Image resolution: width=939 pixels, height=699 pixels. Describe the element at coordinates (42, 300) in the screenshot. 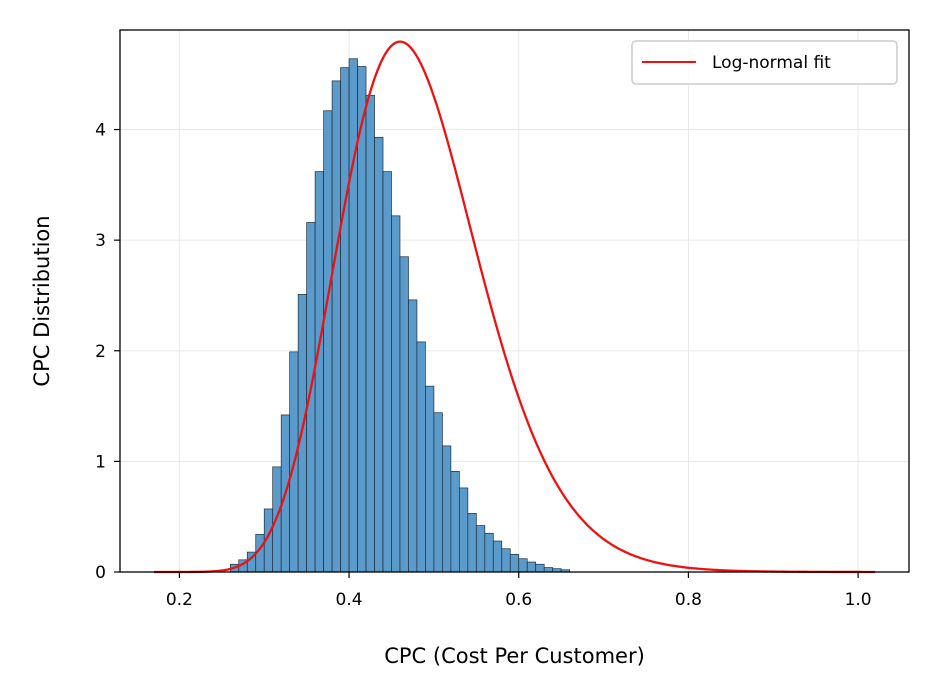

I see `y-axis-label: CPC Distribution` at that location.